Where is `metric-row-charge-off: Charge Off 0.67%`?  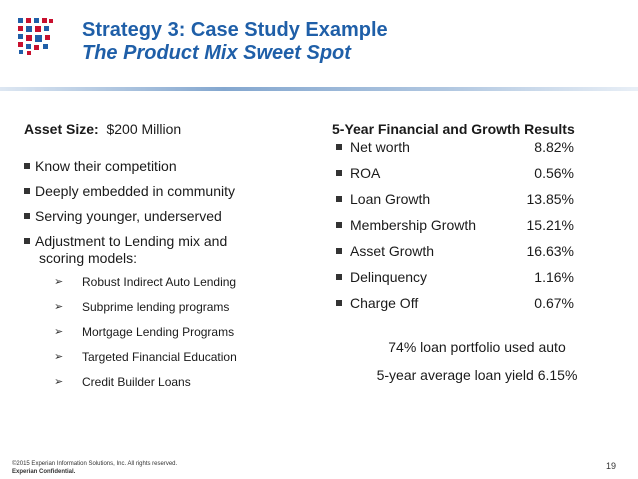
metric-row-charge-off: Charge Off 0.67% is located at coordinates (477, 307).